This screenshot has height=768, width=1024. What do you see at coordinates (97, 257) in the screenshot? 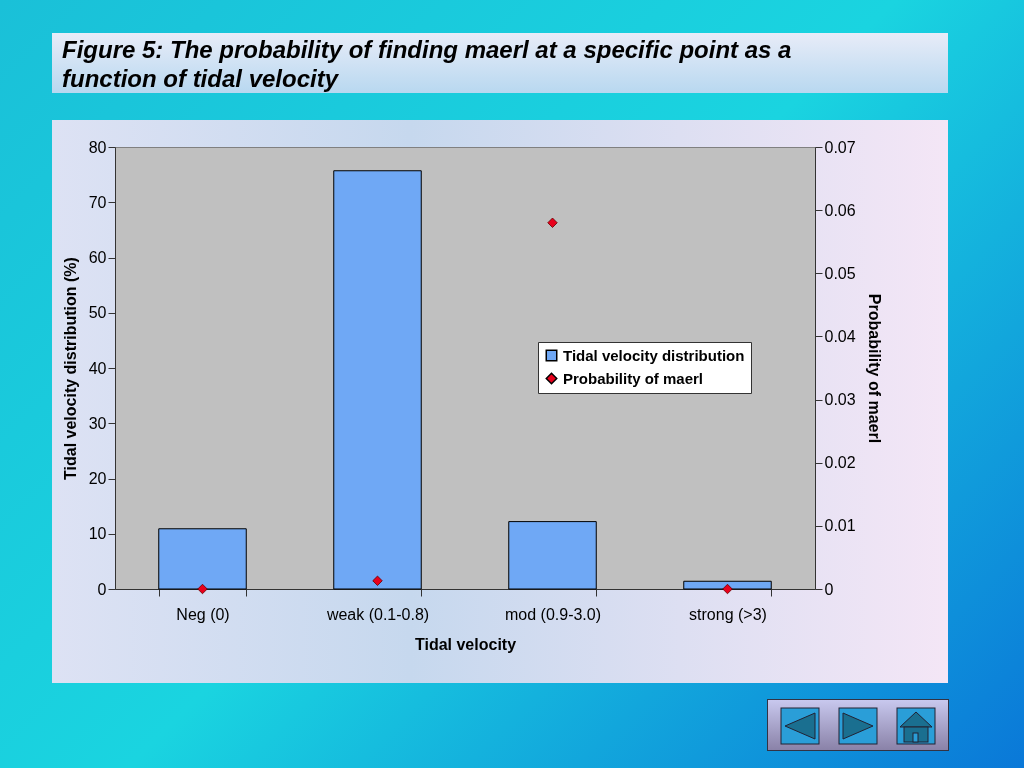
I see `y-tick-label: 60` at bounding box center [97, 257].